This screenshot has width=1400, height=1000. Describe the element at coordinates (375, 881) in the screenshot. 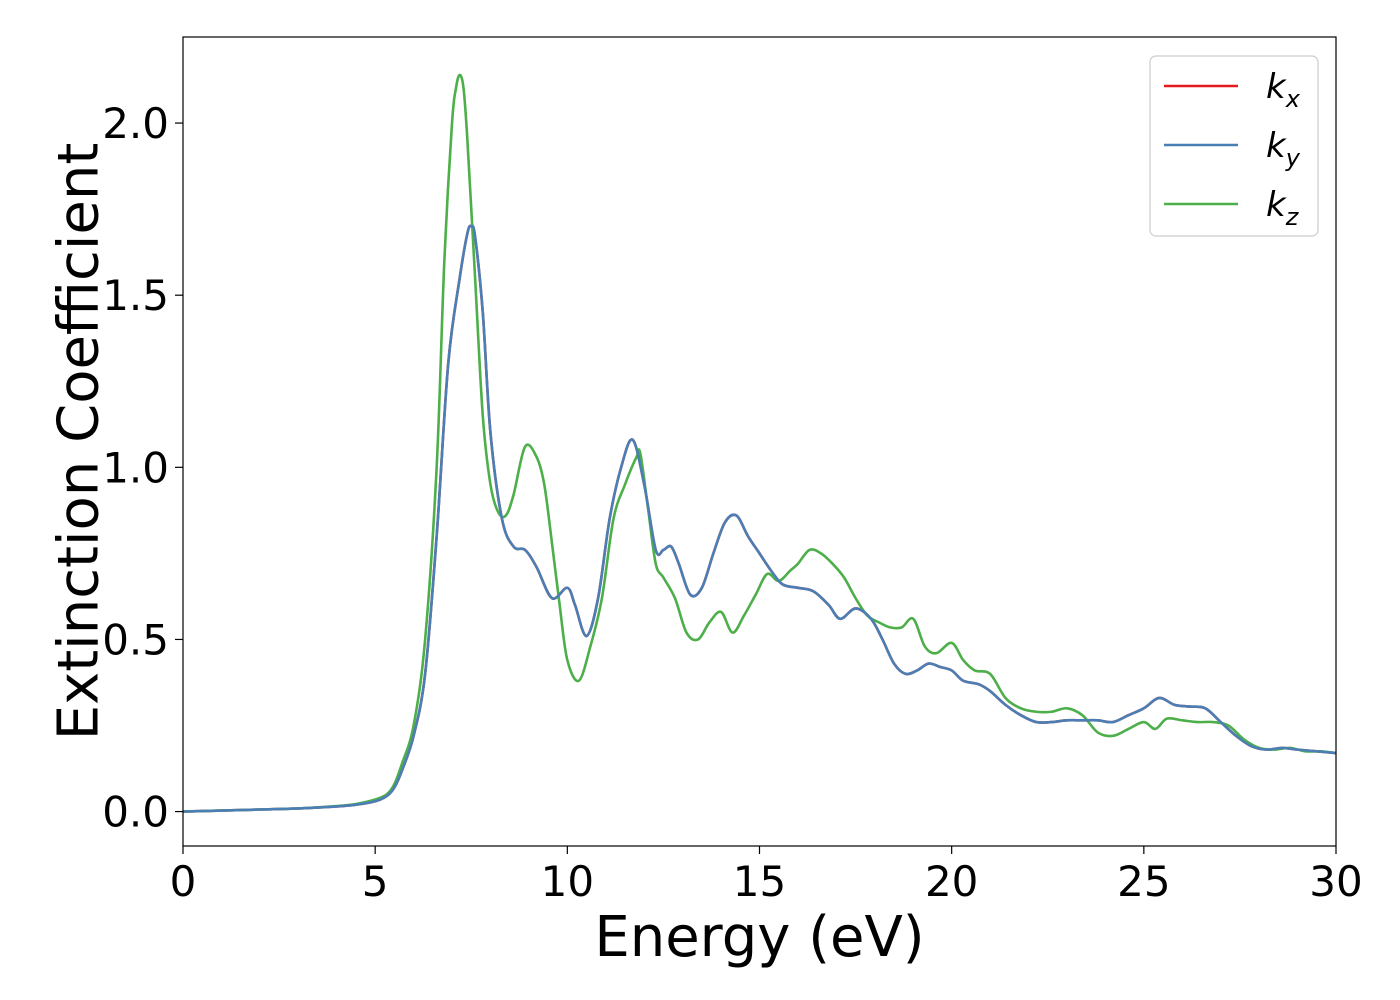

I see `x-tick-label: 5` at that location.